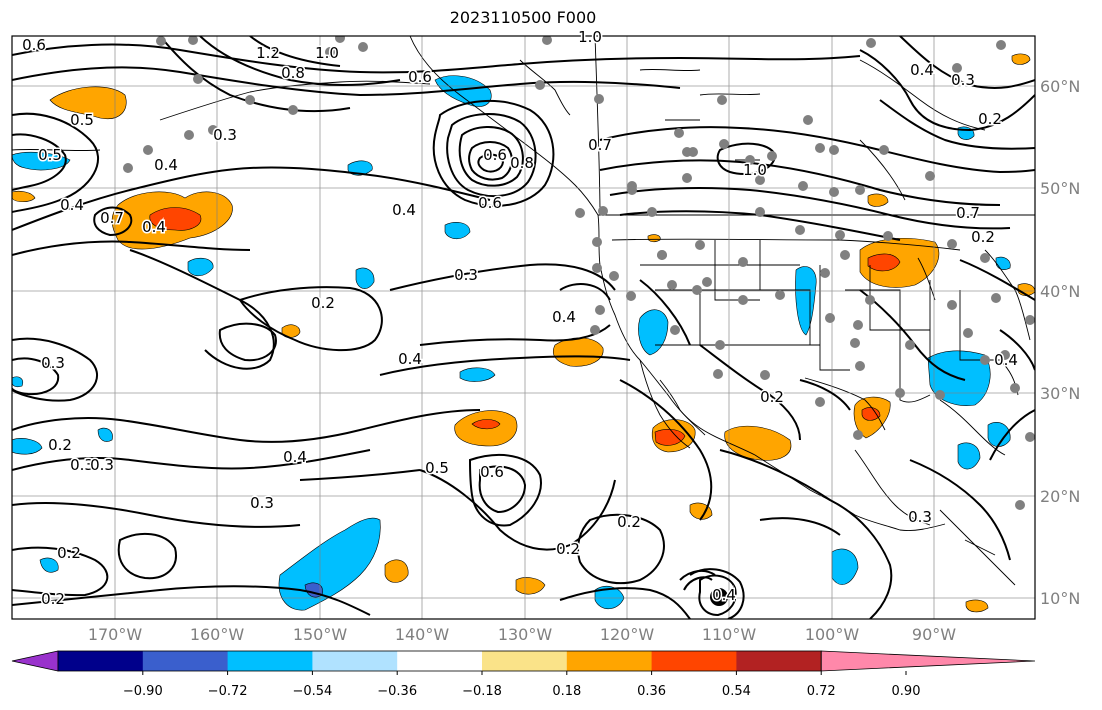 This screenshot has width=1102, height=710. What do you see at coordinates (1060, 393) in the screenshot?
I see `lat-label: 30°N` at bounding box center [1060, 393].